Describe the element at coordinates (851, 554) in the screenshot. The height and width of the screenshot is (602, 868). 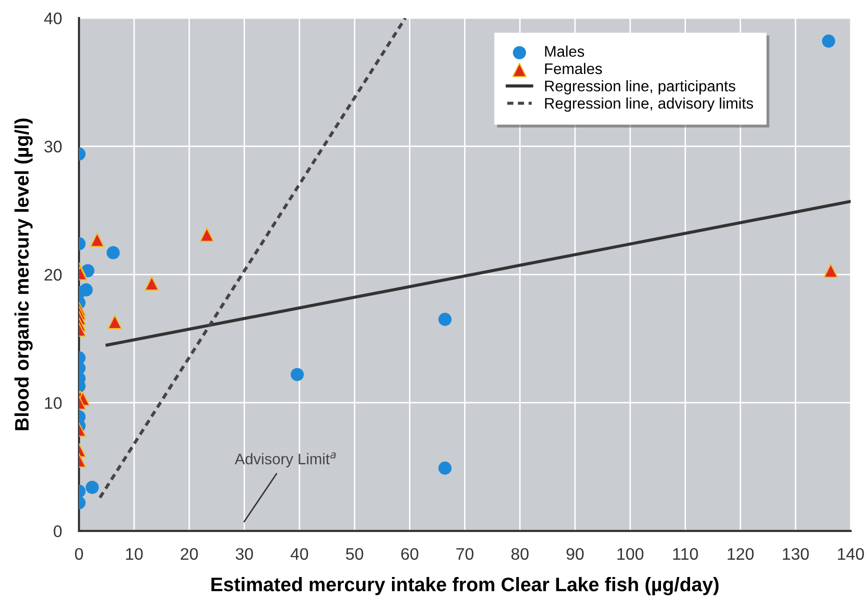
I see `x-tick-label: 140` at that location.